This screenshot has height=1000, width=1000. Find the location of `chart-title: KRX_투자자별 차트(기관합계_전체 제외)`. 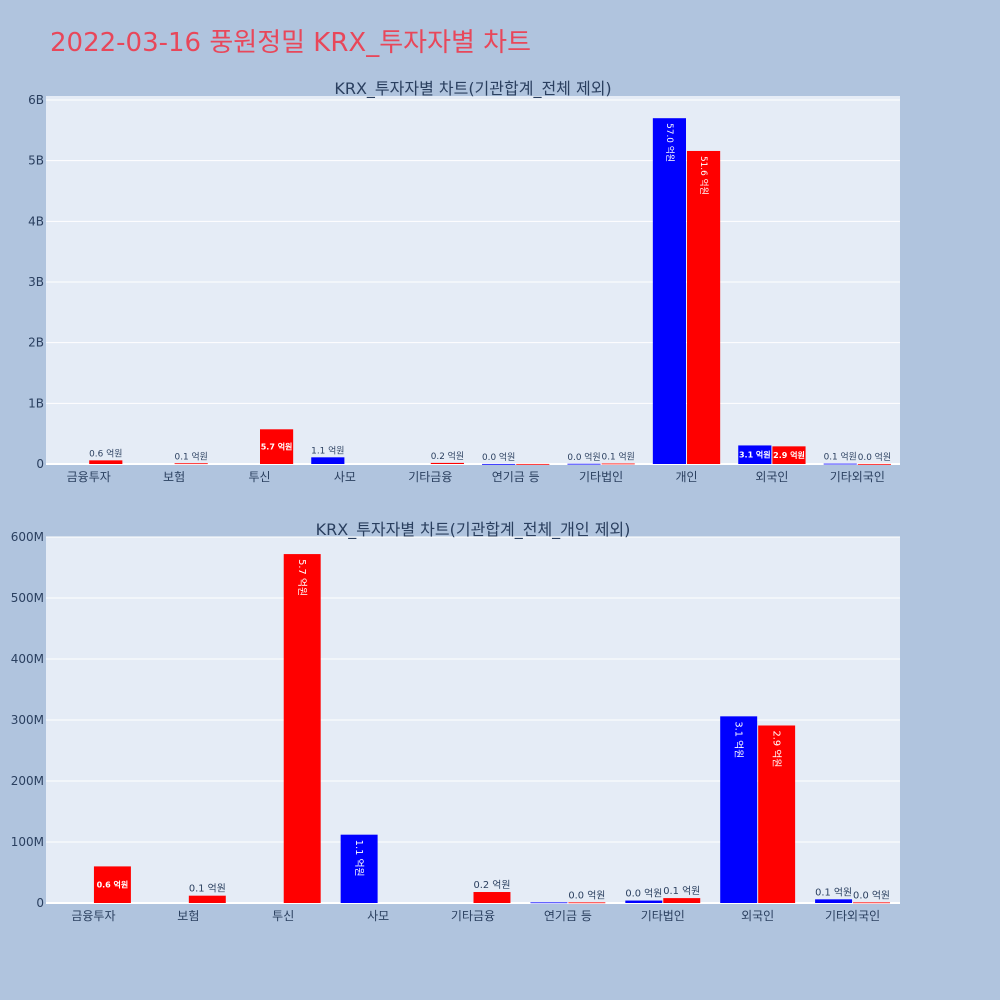

chart-title: KRX_투자자별 차트(기관합계_전체 제외) is located at coordinates (472, 89).